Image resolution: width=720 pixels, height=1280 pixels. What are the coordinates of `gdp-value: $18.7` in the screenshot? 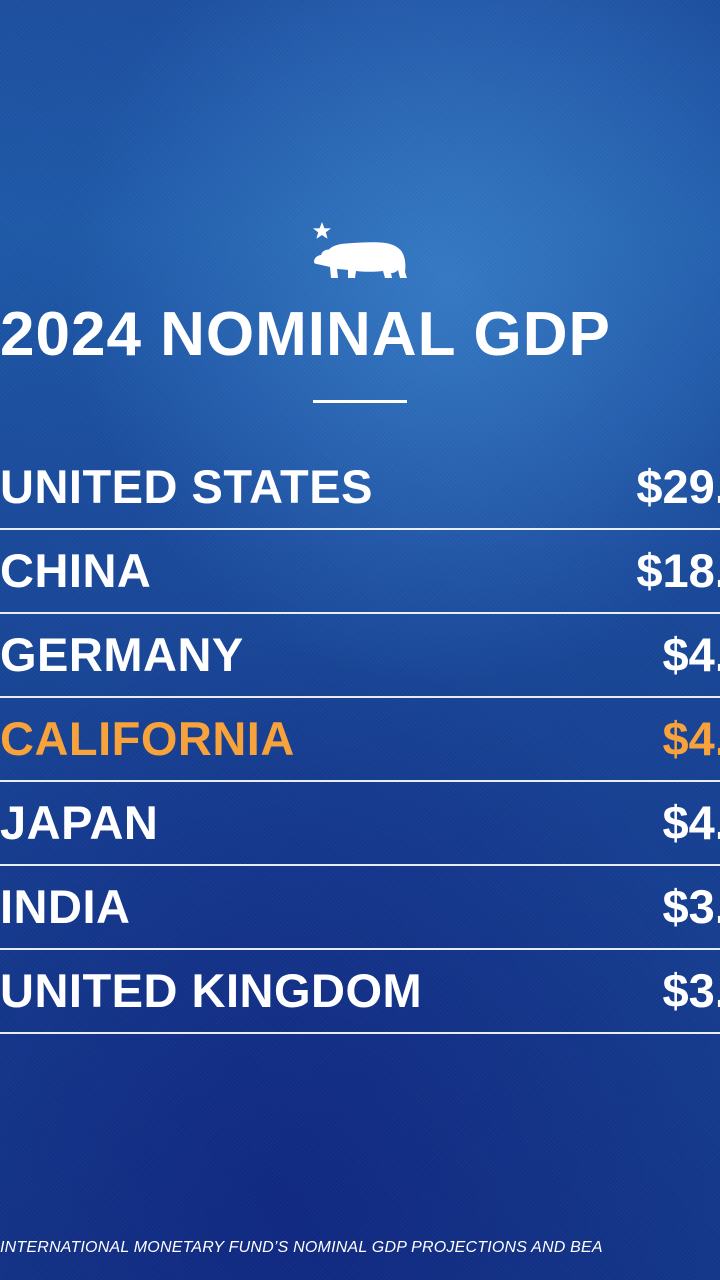 It's located at (678, 570).